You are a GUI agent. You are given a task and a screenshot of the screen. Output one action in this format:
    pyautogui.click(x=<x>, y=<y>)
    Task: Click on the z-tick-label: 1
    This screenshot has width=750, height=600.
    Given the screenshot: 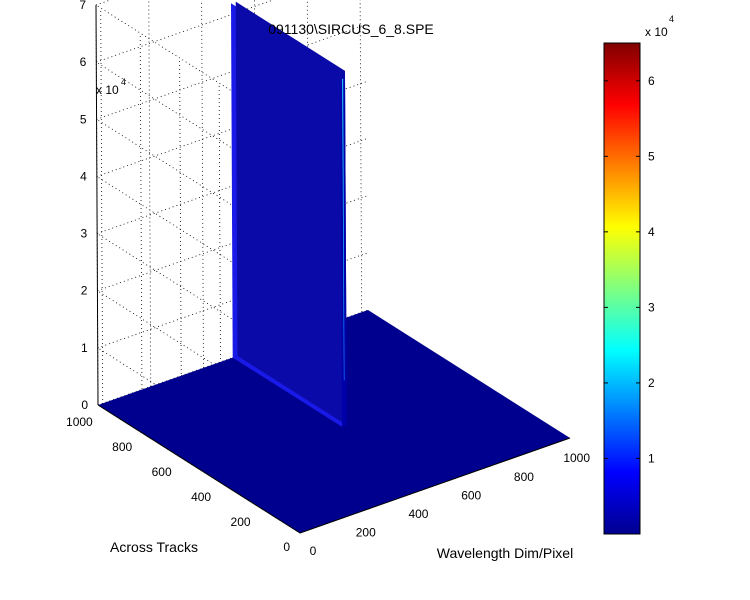 What is the action you would take?
    pyautogui.click(x=84, y=348)
    